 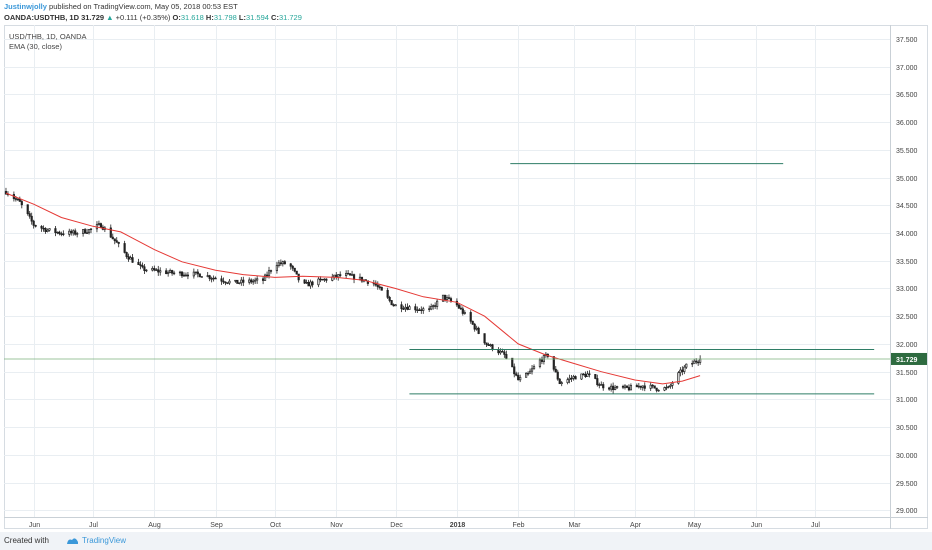 What do you see at coordinates (104, 540) in the screenshot?
I see `tradingview-brand: TradingView` at bounding box center [104, 540].